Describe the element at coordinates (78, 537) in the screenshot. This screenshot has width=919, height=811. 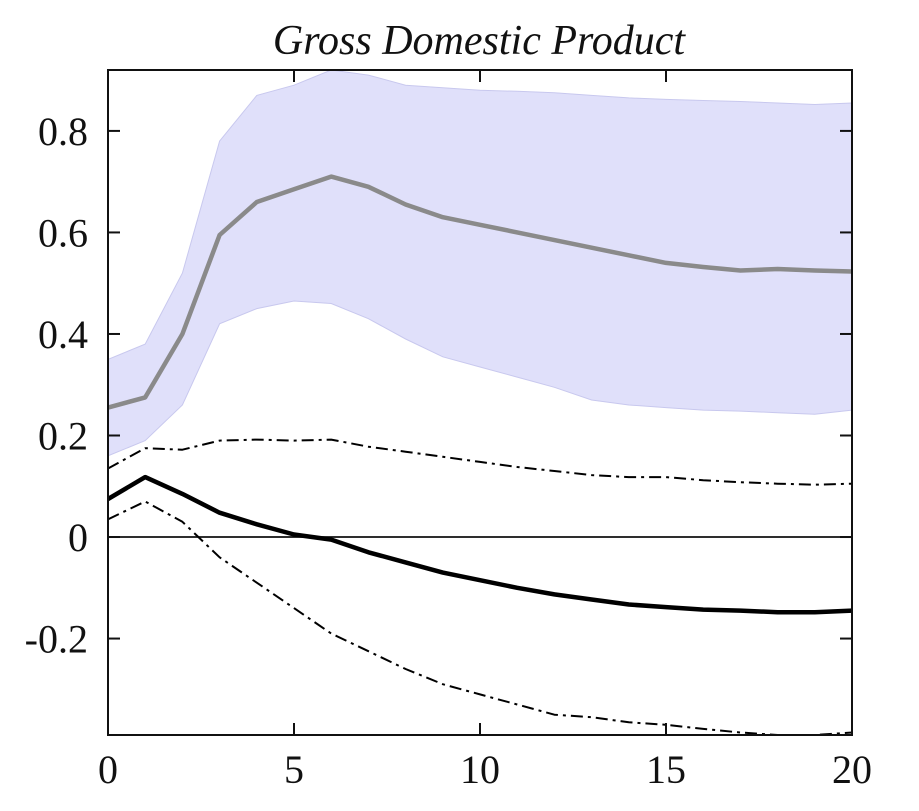
I see `y-tick-label: 0` at that location.